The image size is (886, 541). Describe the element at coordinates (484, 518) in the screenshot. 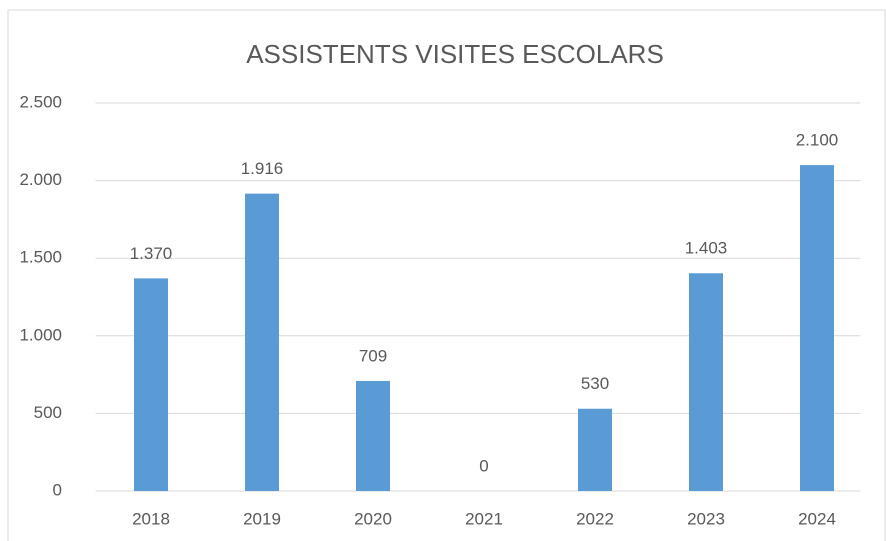

I see `x-tick-label: 2021` at that location.